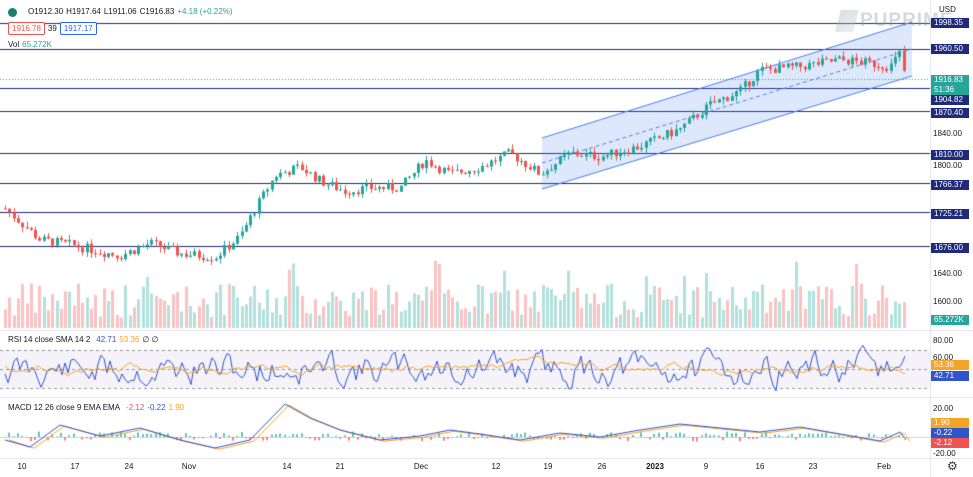  I want to click on time-axis-label: Nov, so click(189, 466).